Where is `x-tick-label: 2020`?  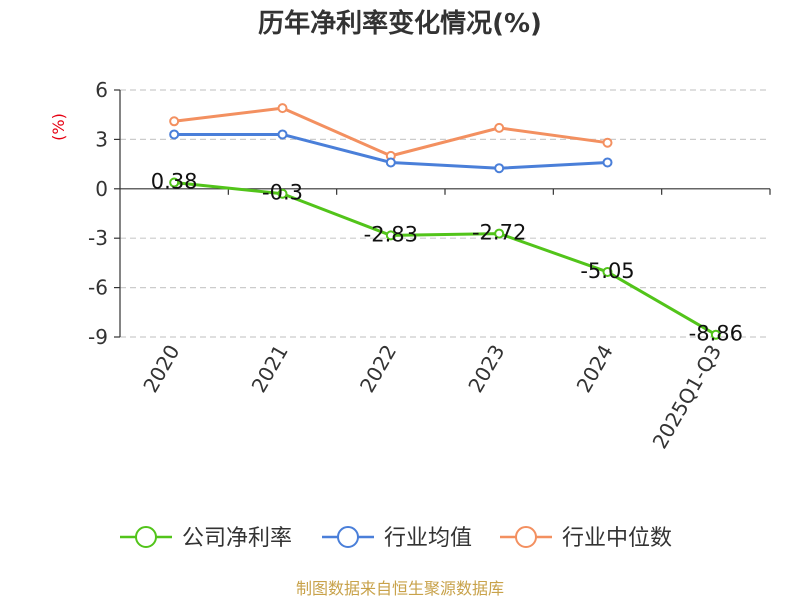
x-tick-label: 2020 is located at coordinates (161, 369).